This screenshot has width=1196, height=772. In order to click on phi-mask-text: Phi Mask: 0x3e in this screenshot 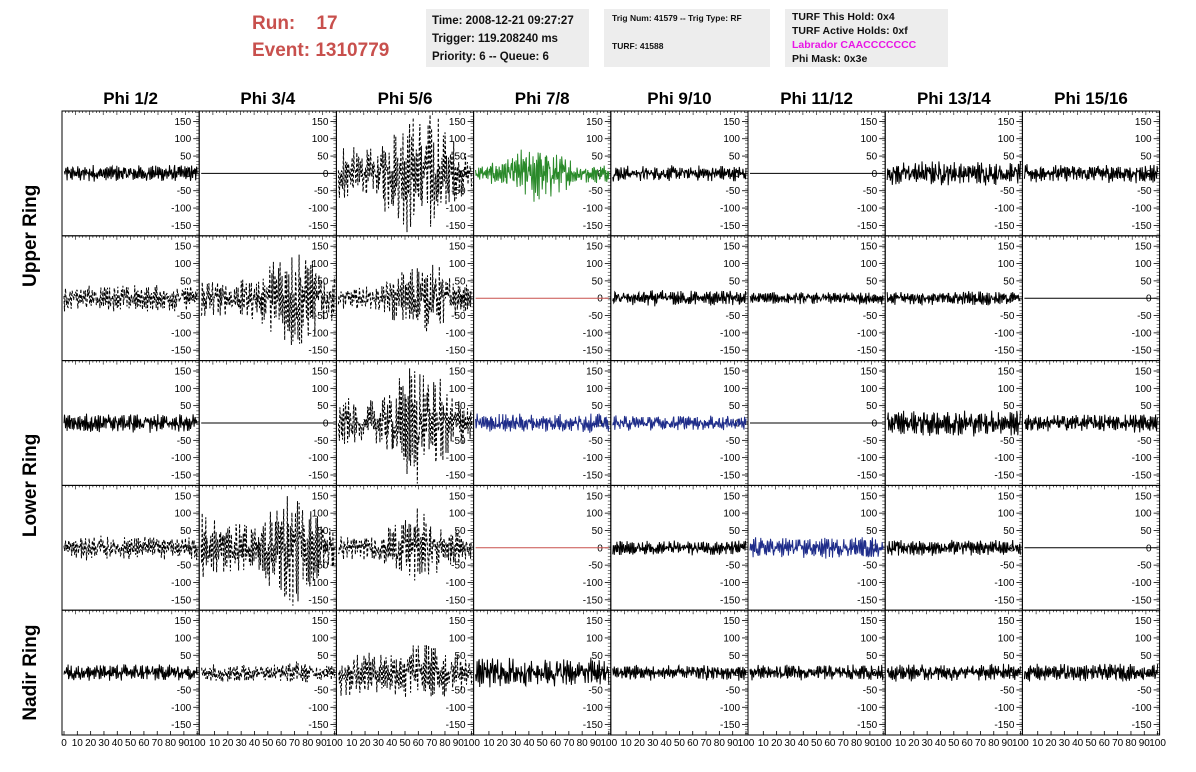, I will do `click(830, 59)`.